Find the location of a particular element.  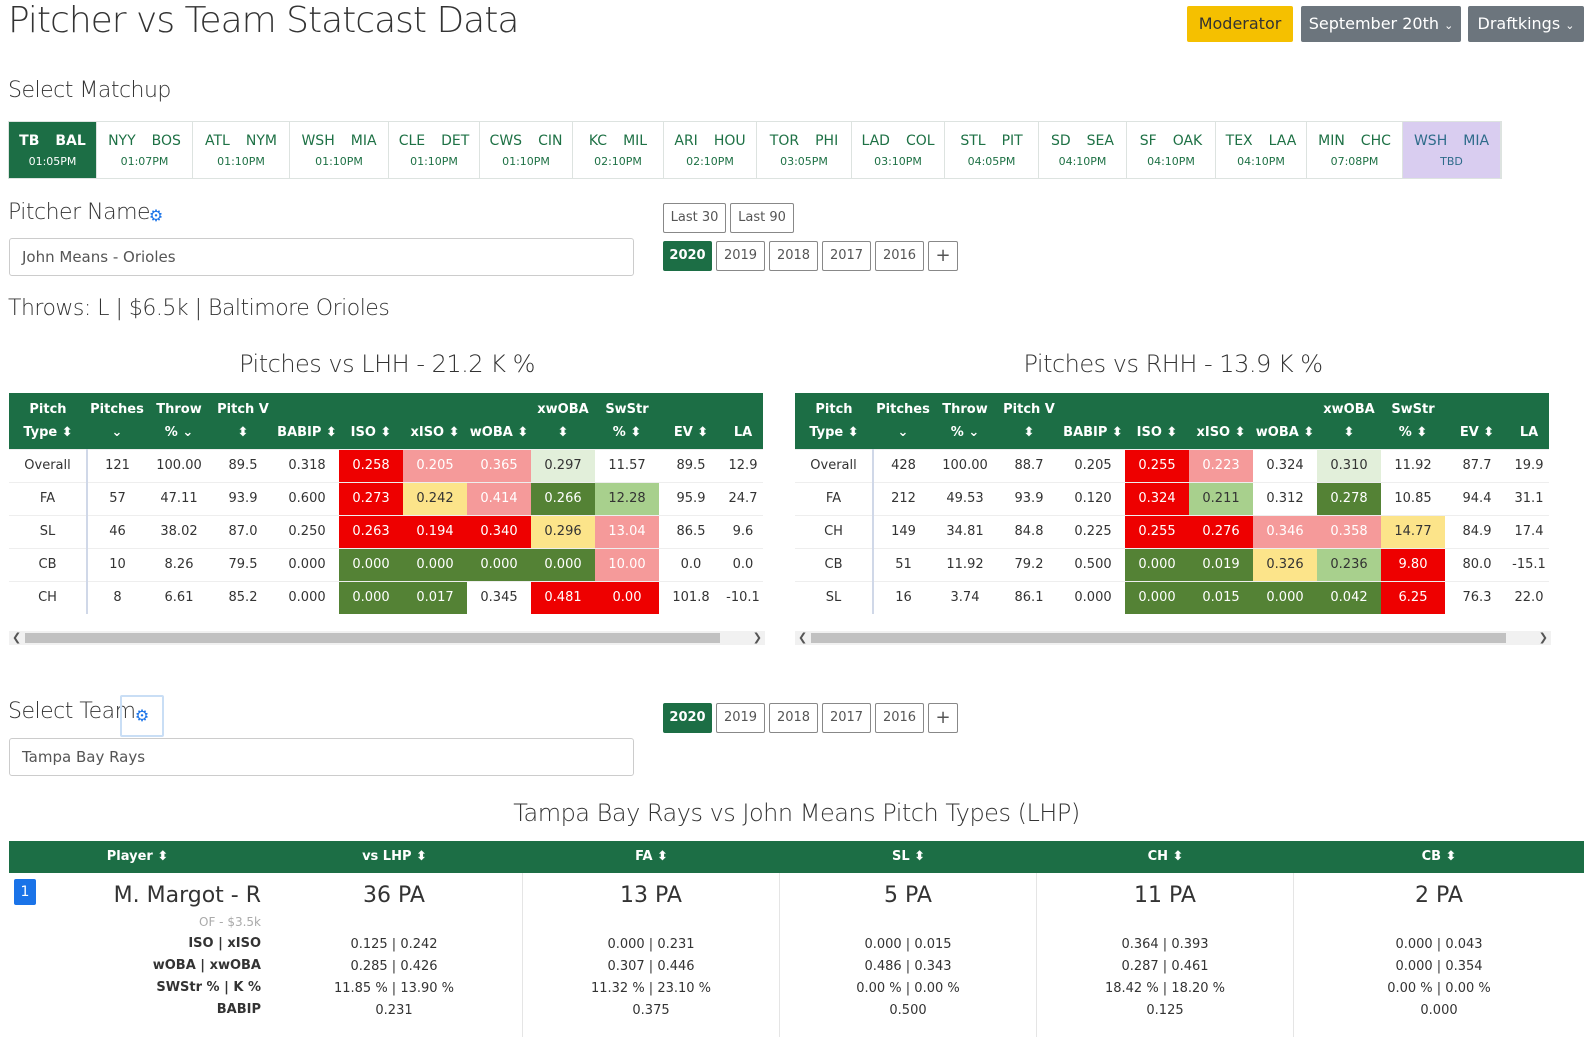

pitcher-year-2016: 2016 is located at coordinates (899, 256).